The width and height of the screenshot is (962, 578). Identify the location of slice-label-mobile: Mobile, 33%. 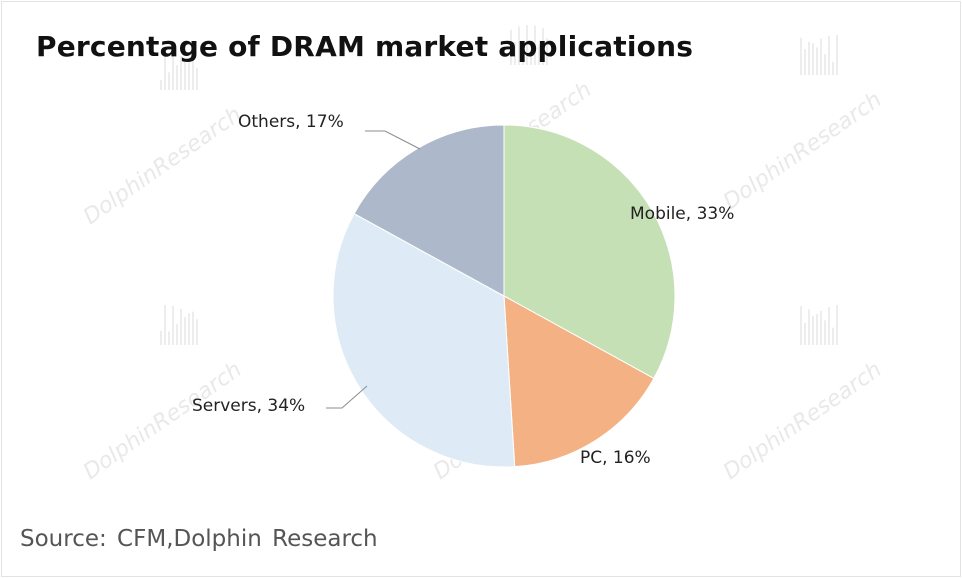
(682, 214).